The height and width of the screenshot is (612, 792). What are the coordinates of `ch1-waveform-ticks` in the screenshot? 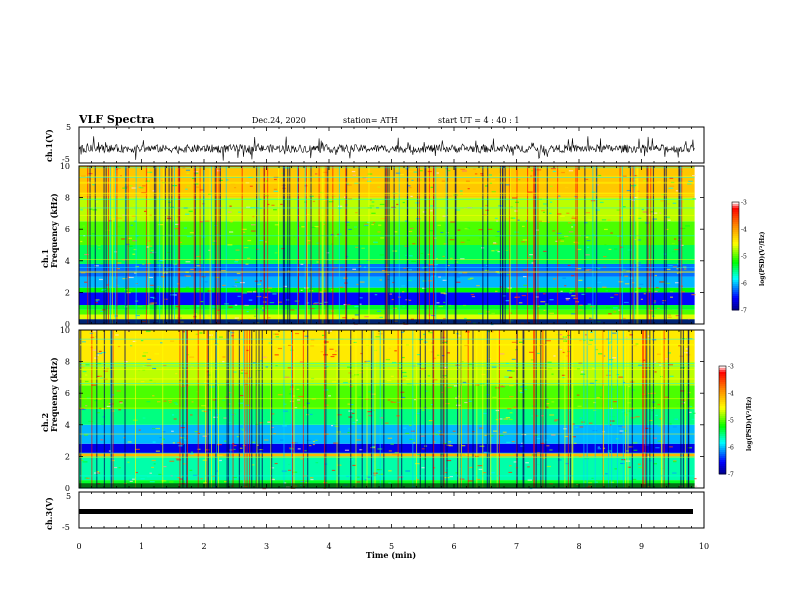 It's located at (391, 145).